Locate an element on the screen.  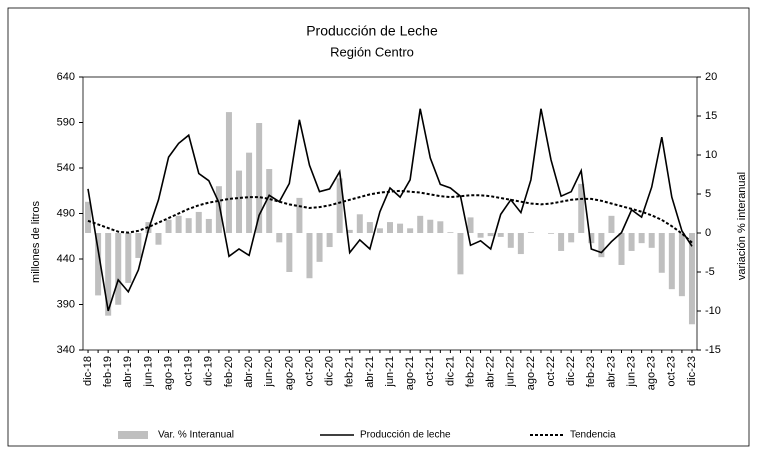
x-tick-label: dic-23 is located at coordinates (692, 371).